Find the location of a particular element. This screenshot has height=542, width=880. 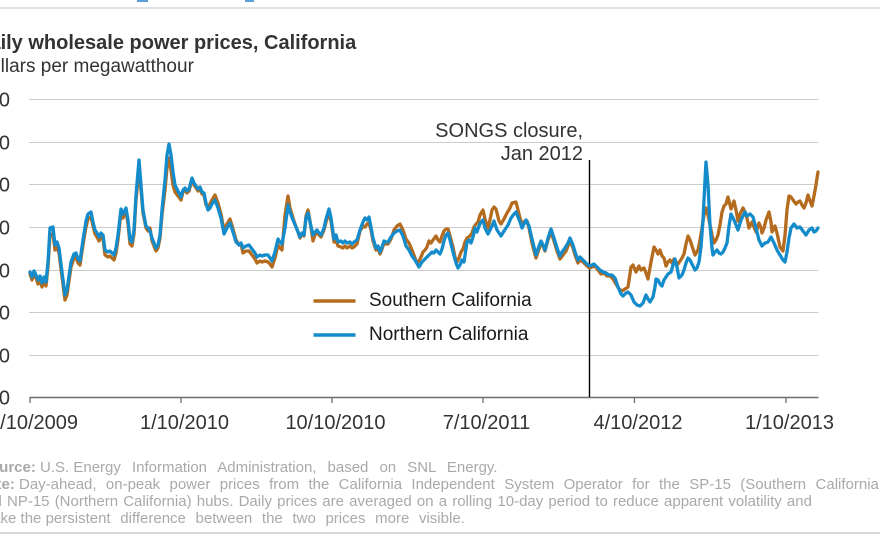

svg-text: SONGS closure, is located at coordinates (509, 131).